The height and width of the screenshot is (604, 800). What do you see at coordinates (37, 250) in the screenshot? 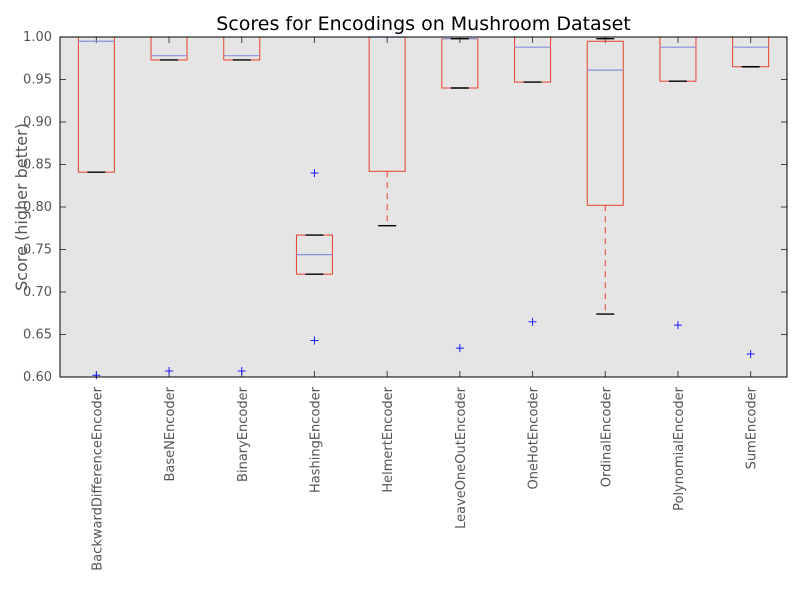
I see `y-tick-label: 0.75` at bounding box center [37, 250].